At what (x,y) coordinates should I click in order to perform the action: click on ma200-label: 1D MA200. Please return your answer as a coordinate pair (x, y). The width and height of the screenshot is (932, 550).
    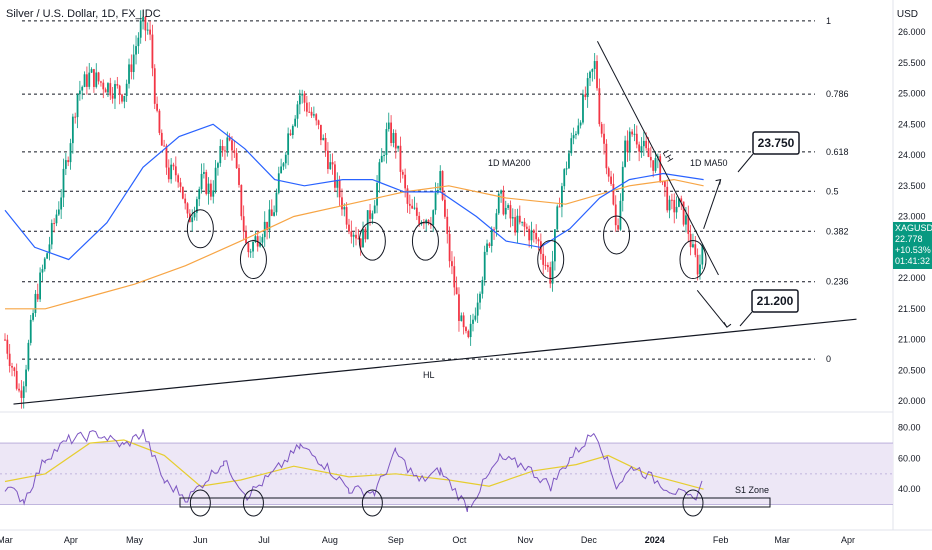
    Looking at the image, I should click on (509, 163).